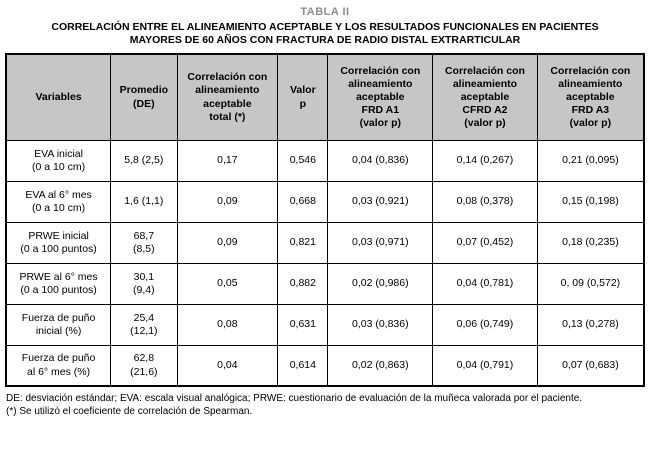  I want to click on table-cell: 0,04 (0,781), so click(485, 283).